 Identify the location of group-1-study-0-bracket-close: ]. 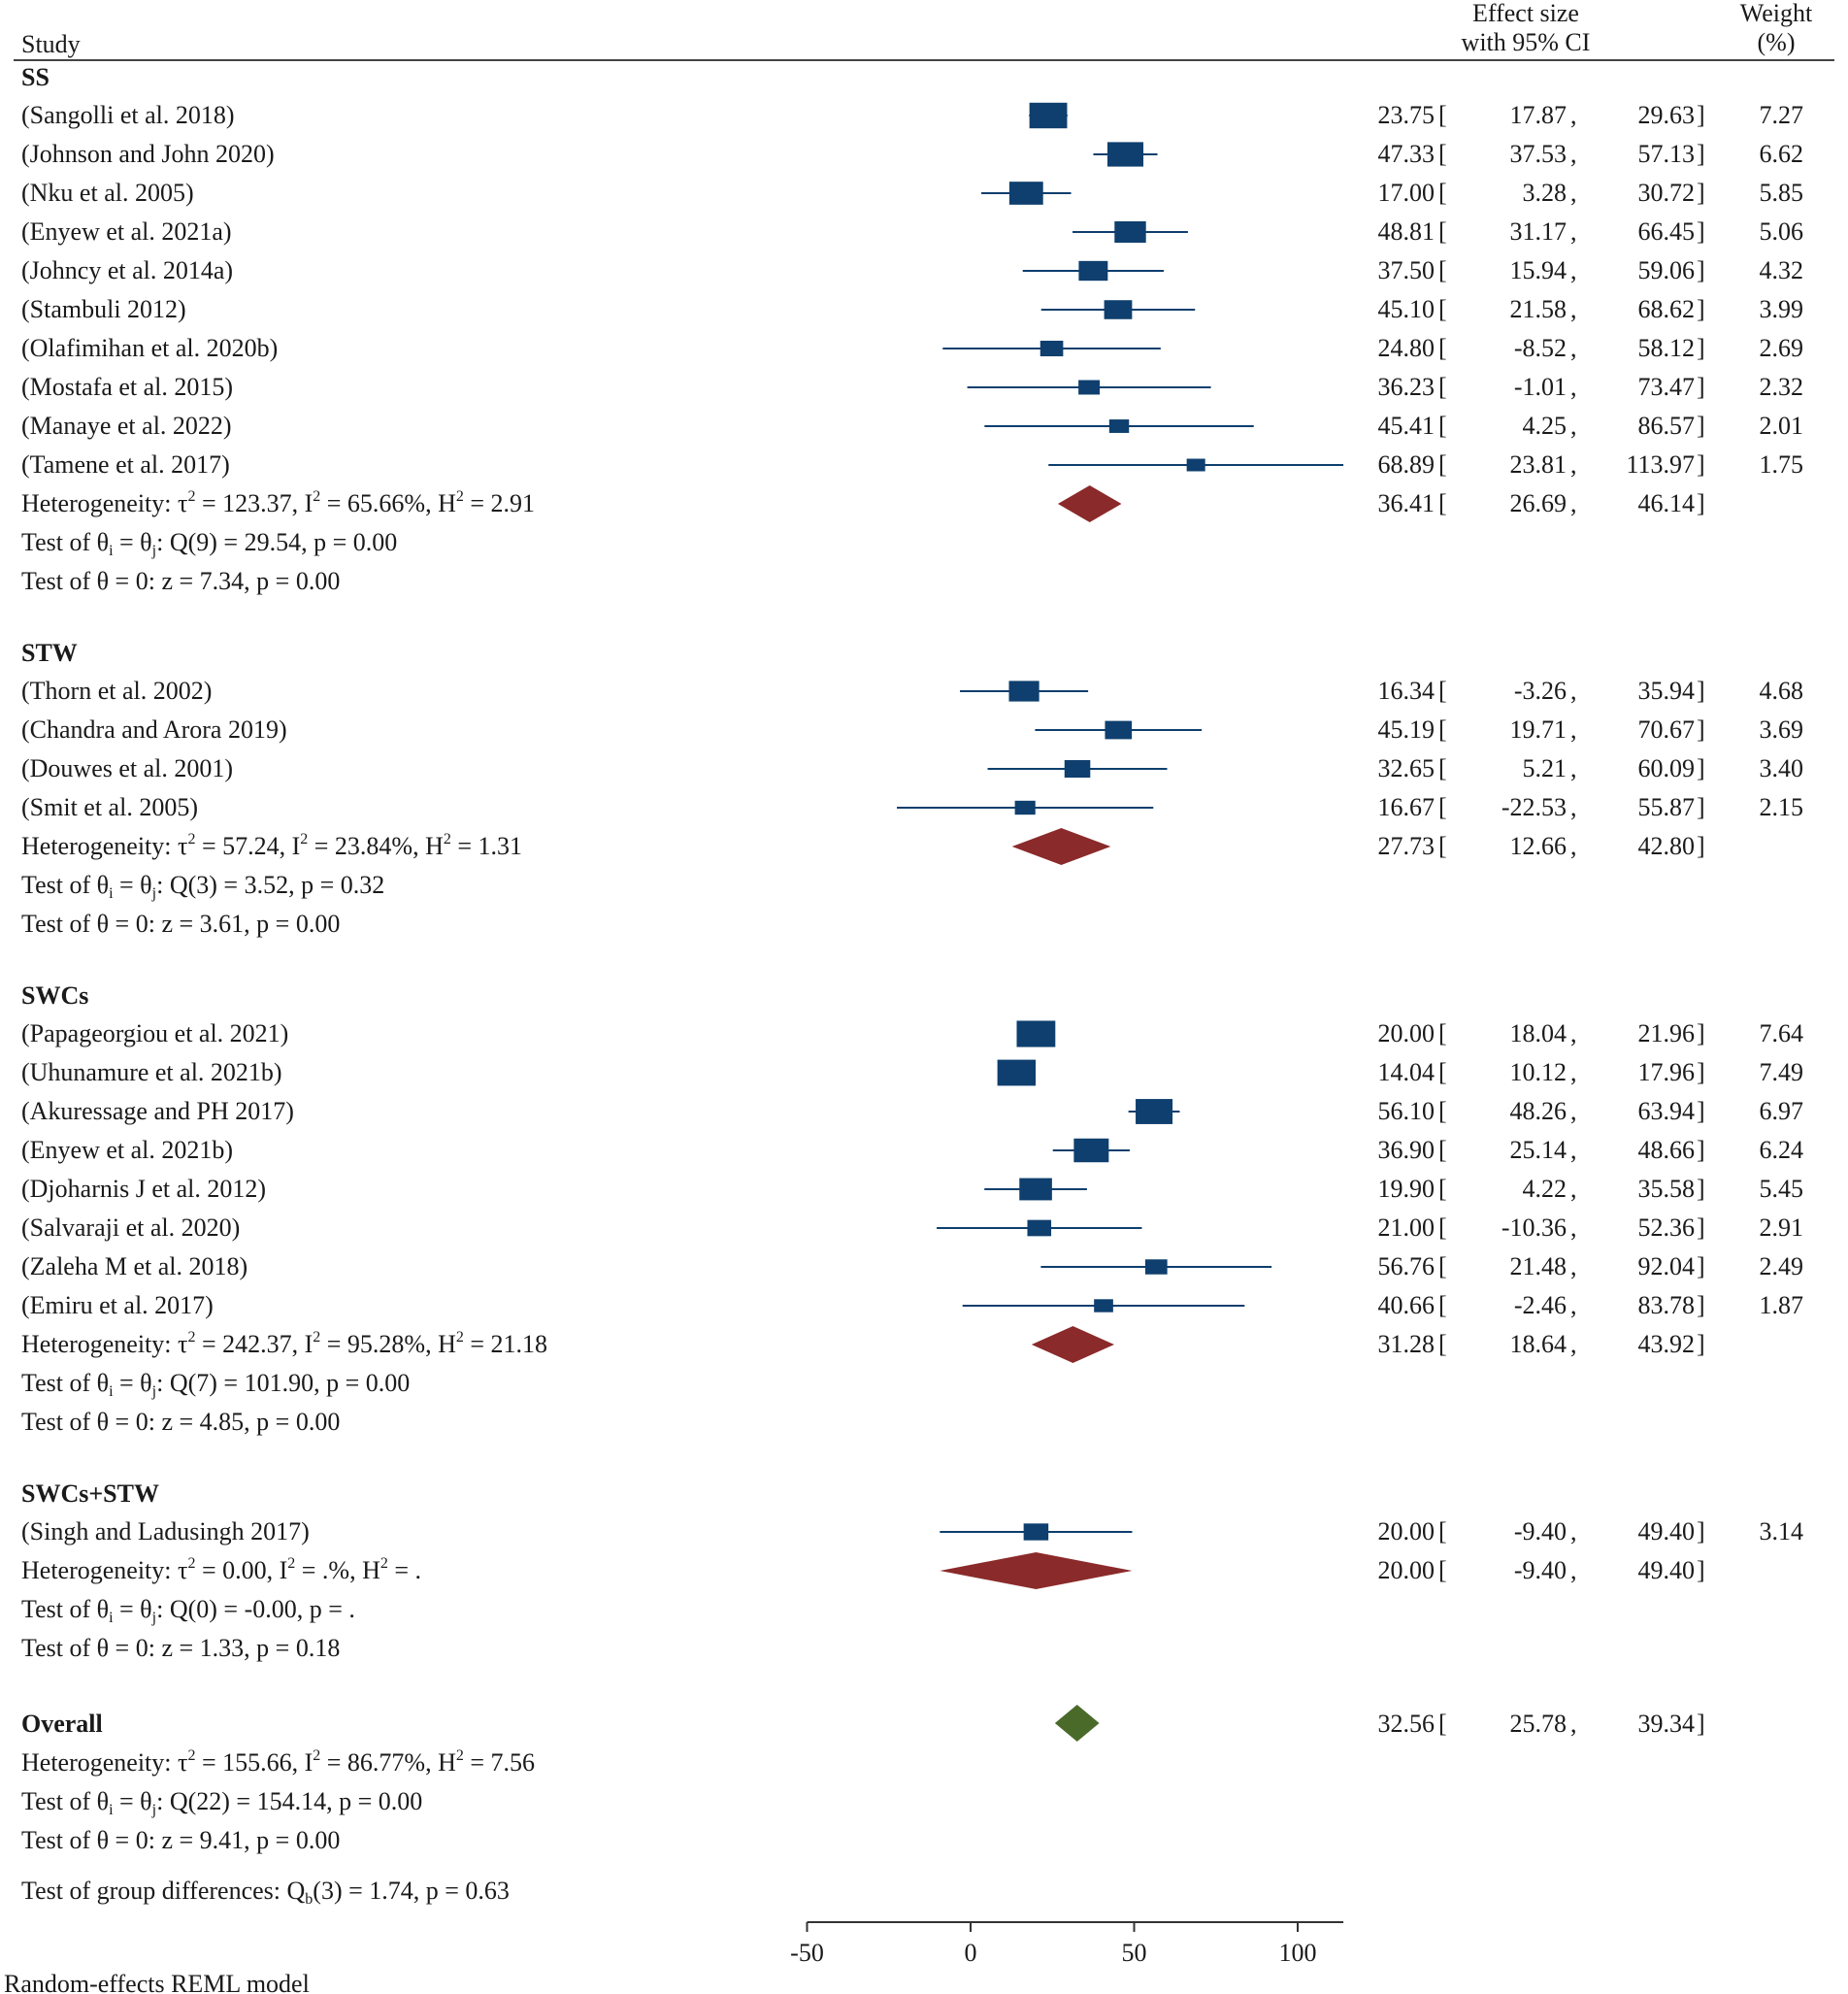
(1701, 691).